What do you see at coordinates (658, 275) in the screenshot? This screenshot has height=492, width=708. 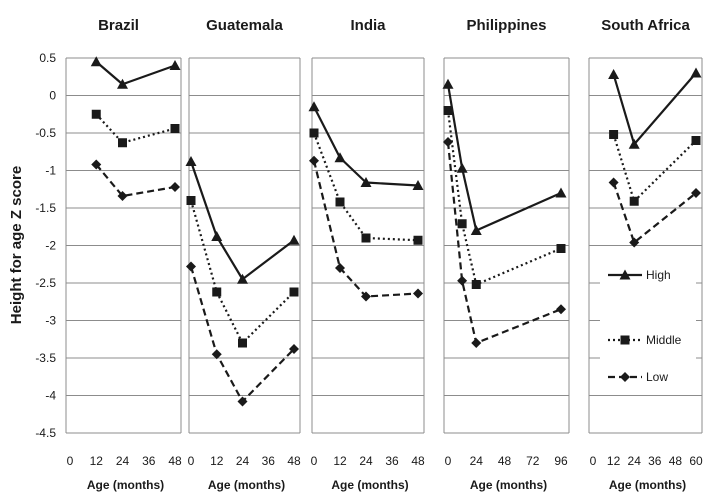 I see `legend-label: High` at bounding box center [658, 275].